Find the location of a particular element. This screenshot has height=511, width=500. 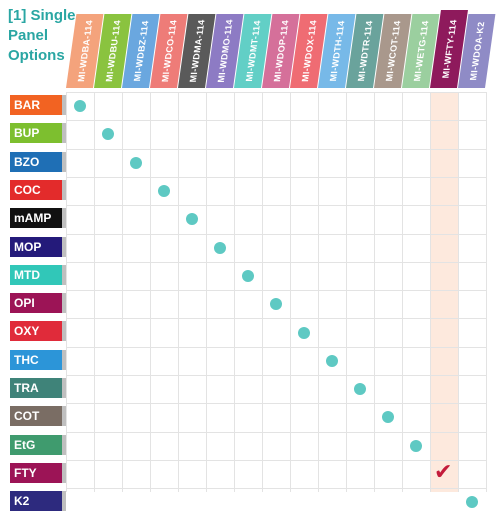

column-header-label: MI-WDBZ-114 is located at coordinates (140, 51).